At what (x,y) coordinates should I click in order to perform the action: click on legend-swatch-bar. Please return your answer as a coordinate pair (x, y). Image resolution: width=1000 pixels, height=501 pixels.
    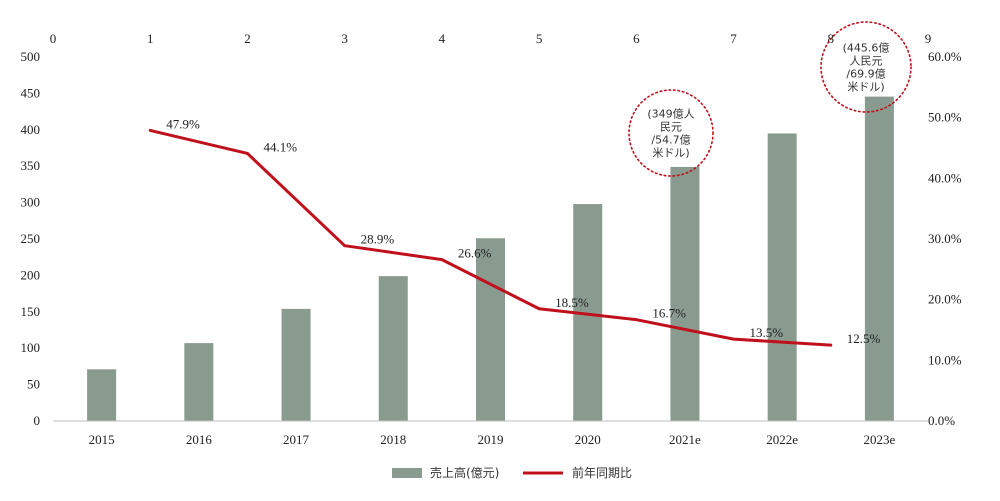
    Looking at the image, I should click on (407, 473).